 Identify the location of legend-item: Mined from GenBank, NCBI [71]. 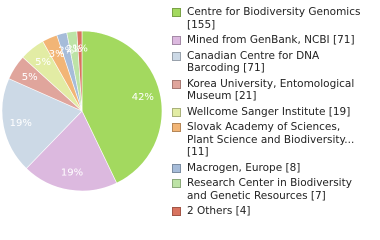
(274, 40).